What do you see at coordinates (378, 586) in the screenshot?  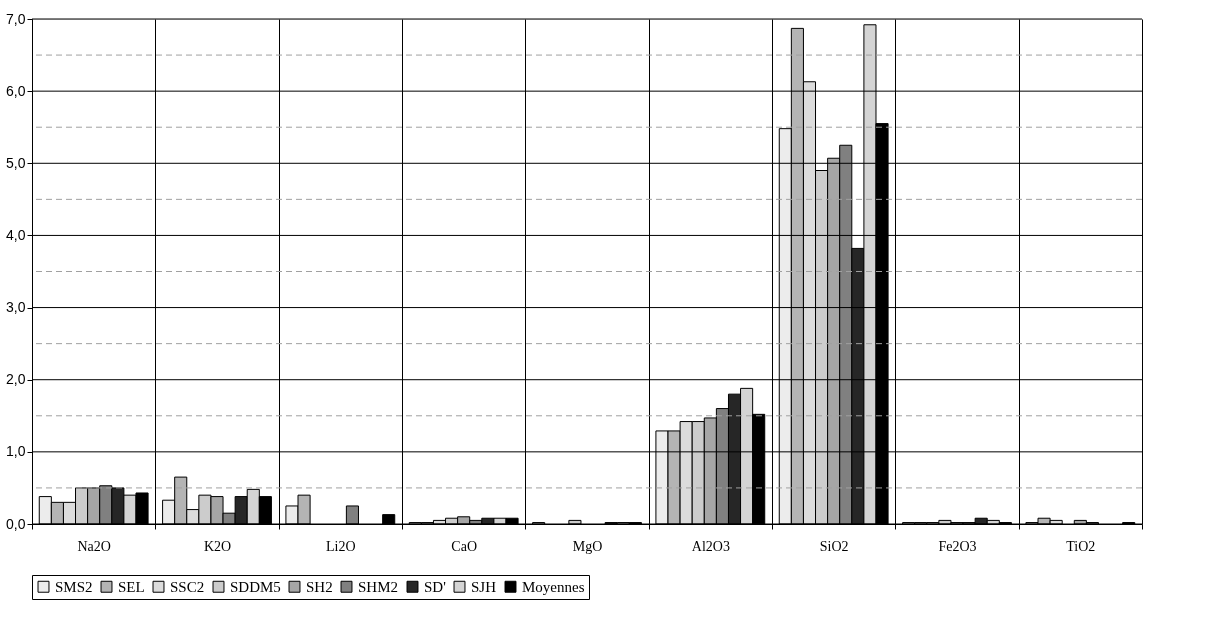 I see `legend-label: SHM2` at bounding box center [378, 586].